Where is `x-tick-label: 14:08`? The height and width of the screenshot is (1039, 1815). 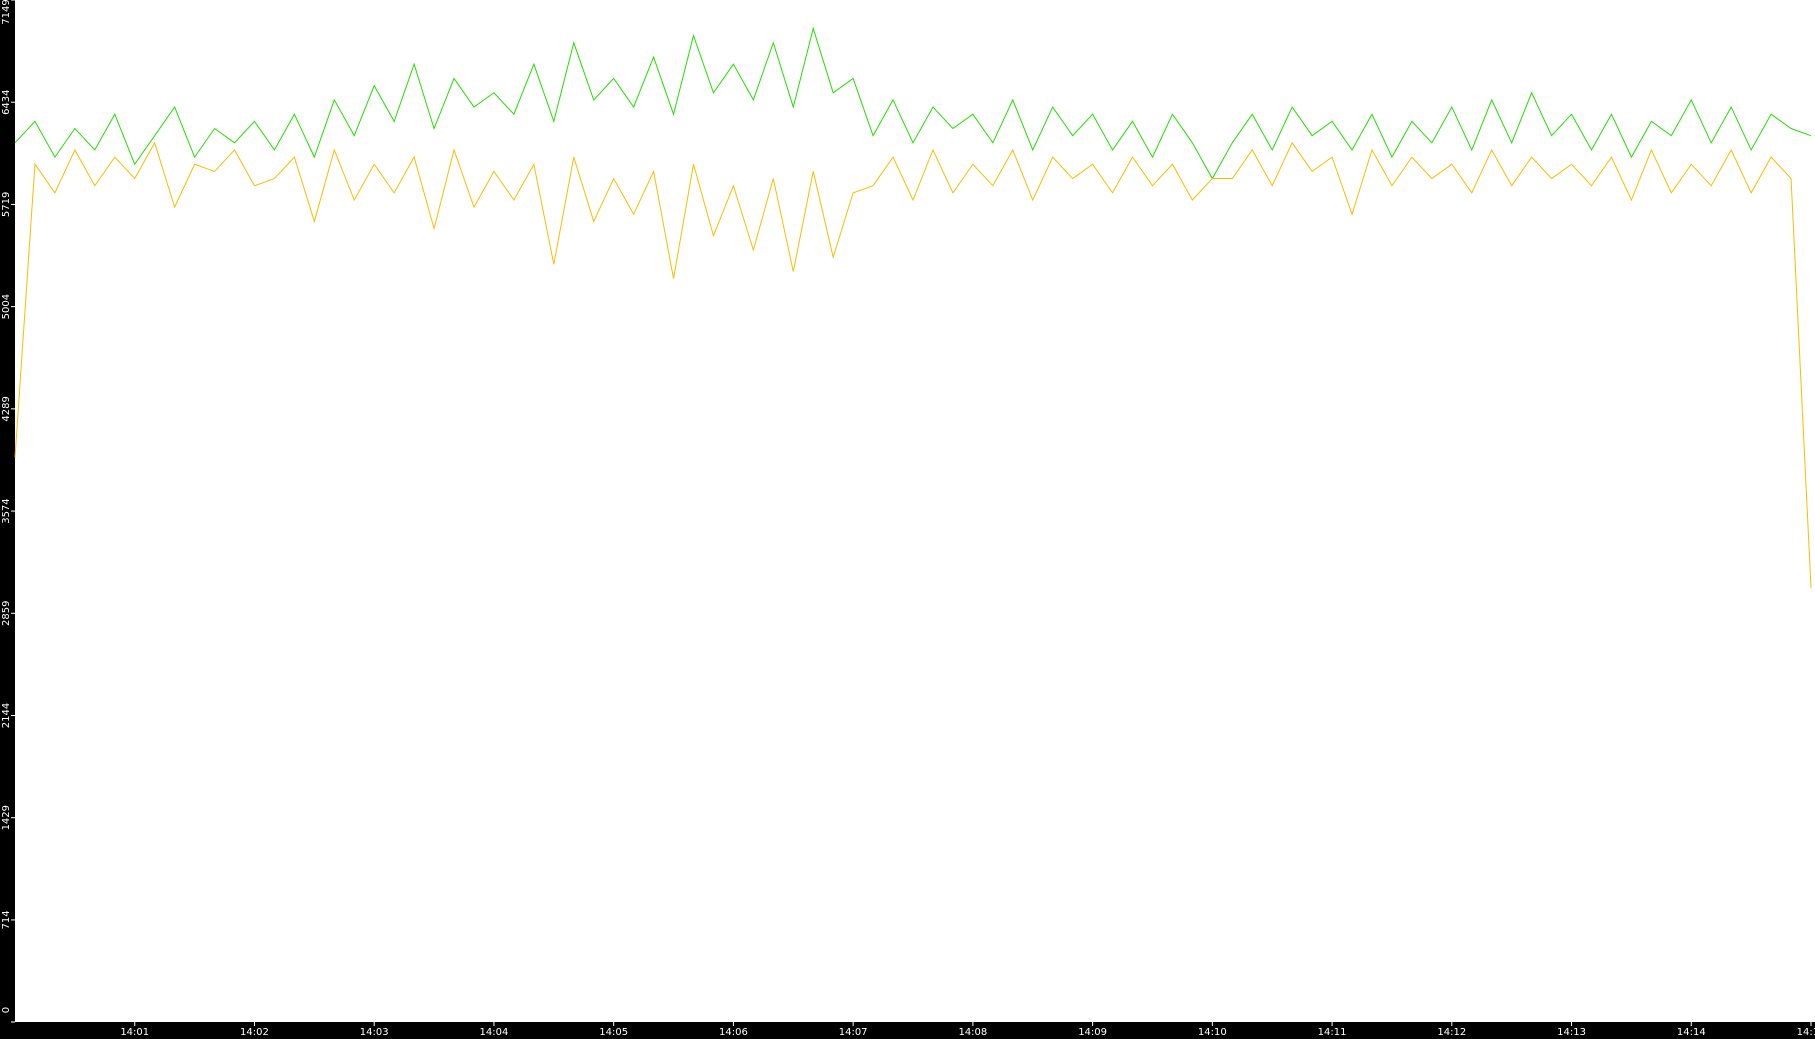
x-tick-label: 14:08 is located at coordinates (972, 1032).